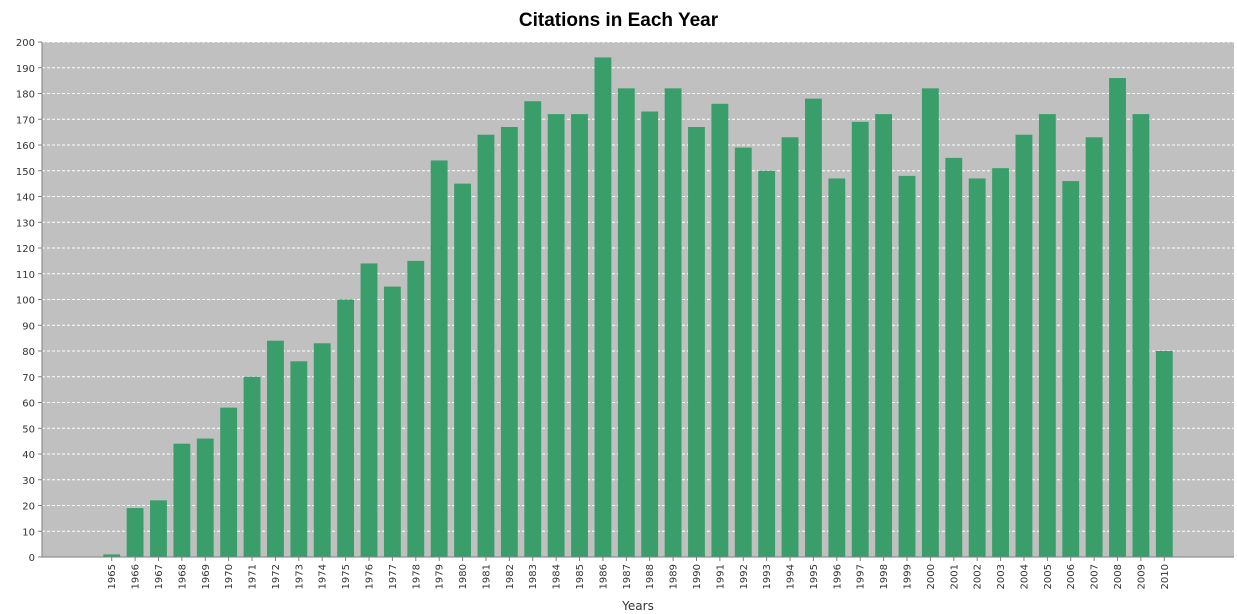 Image resolution: width=1237 pixels, height=614 pixels. Describe the element at coordinates (253, 576) in the screenshot. I see `x-tick-label: 1971` at that location.